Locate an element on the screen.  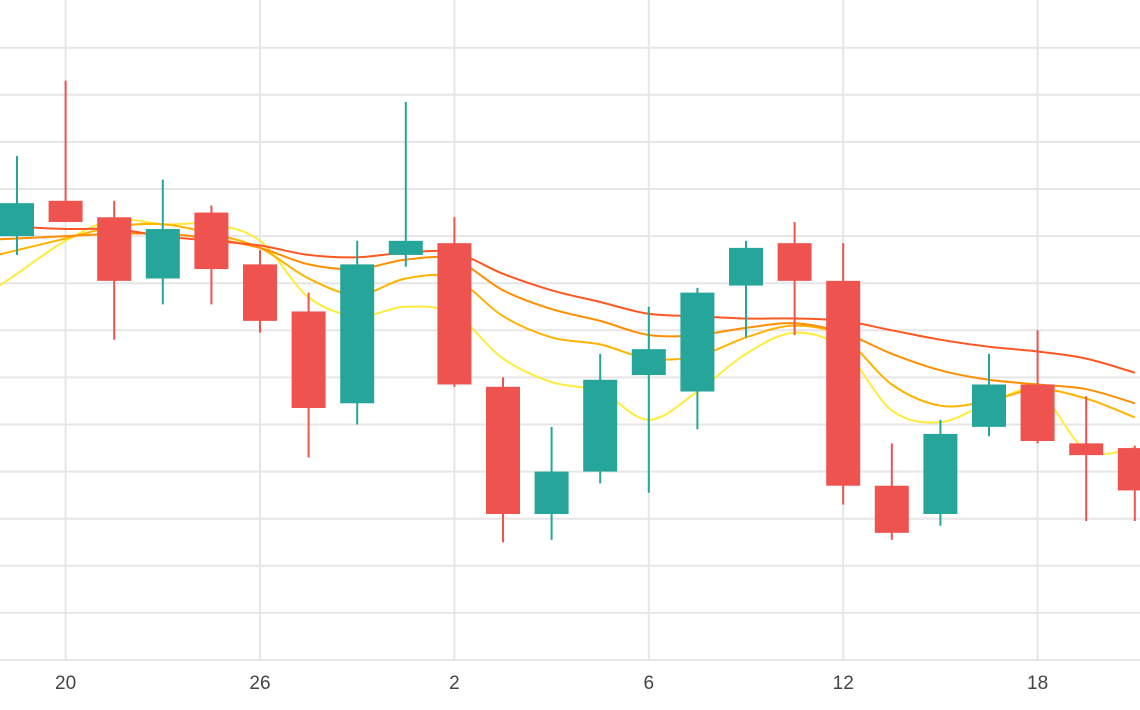
x-tick-label: 2 is located at coordinates (454, 683).